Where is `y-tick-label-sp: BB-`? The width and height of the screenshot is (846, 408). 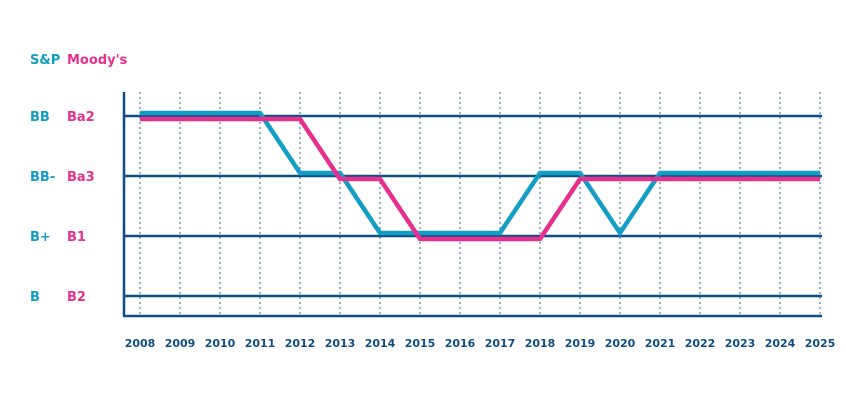 y-tick-label-sp: BB- is located at coordinates (42, 177).